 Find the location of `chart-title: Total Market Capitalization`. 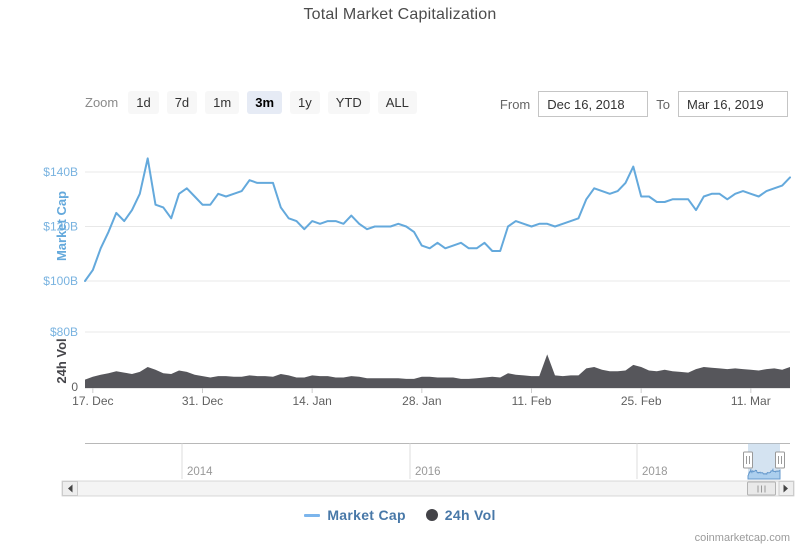

chart-title: Total Market Capitalization is located at coordinates (400, 14).